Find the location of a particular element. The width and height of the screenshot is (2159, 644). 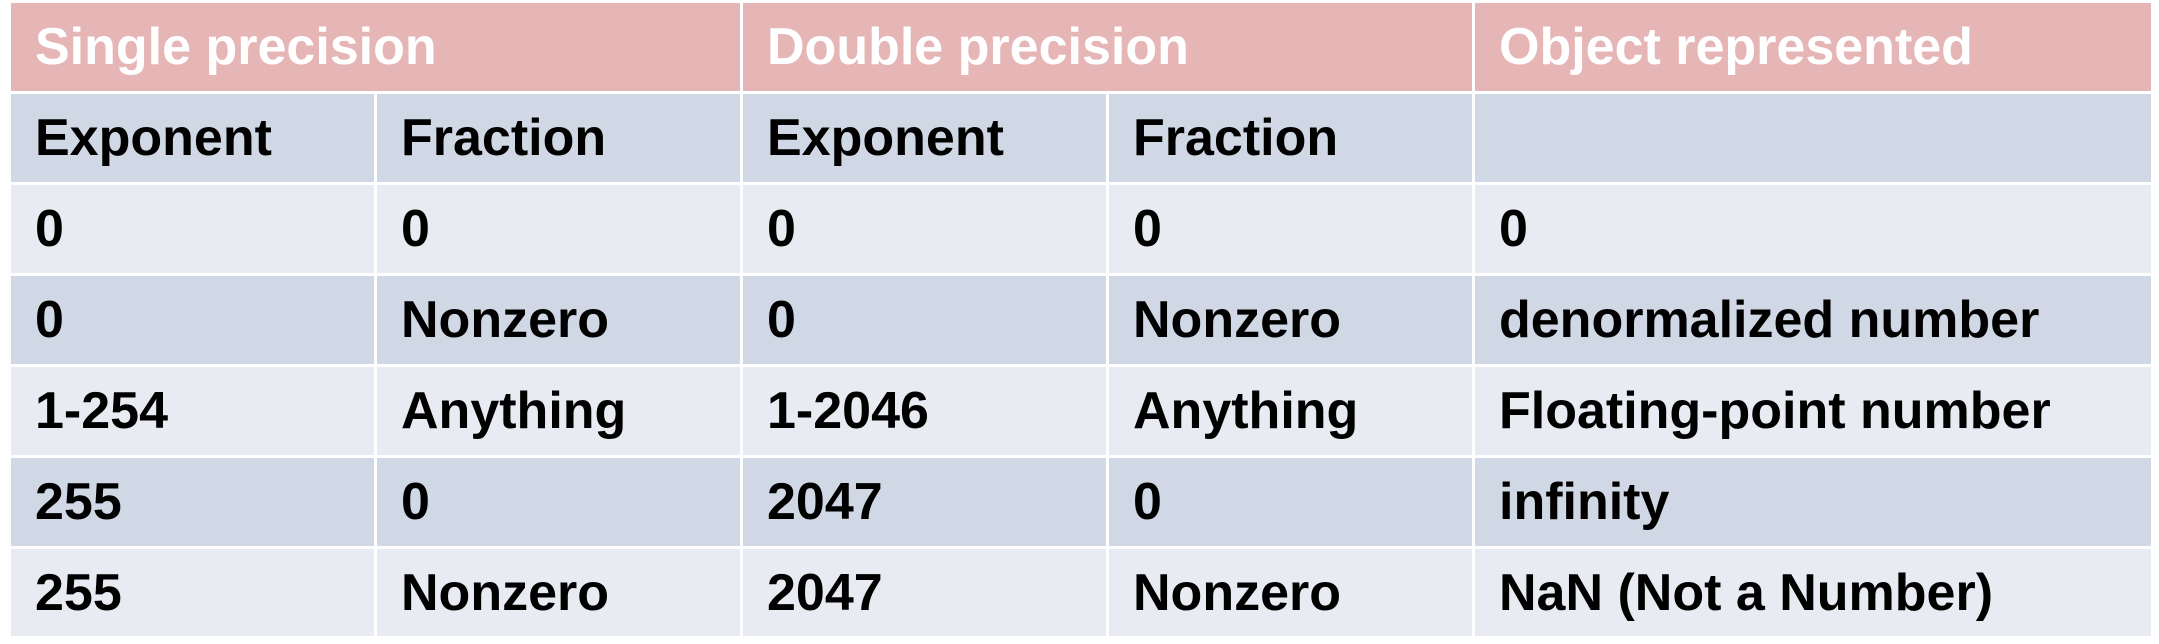

cell-object-represented: denormalized number is located at coordinates (1813, 320).